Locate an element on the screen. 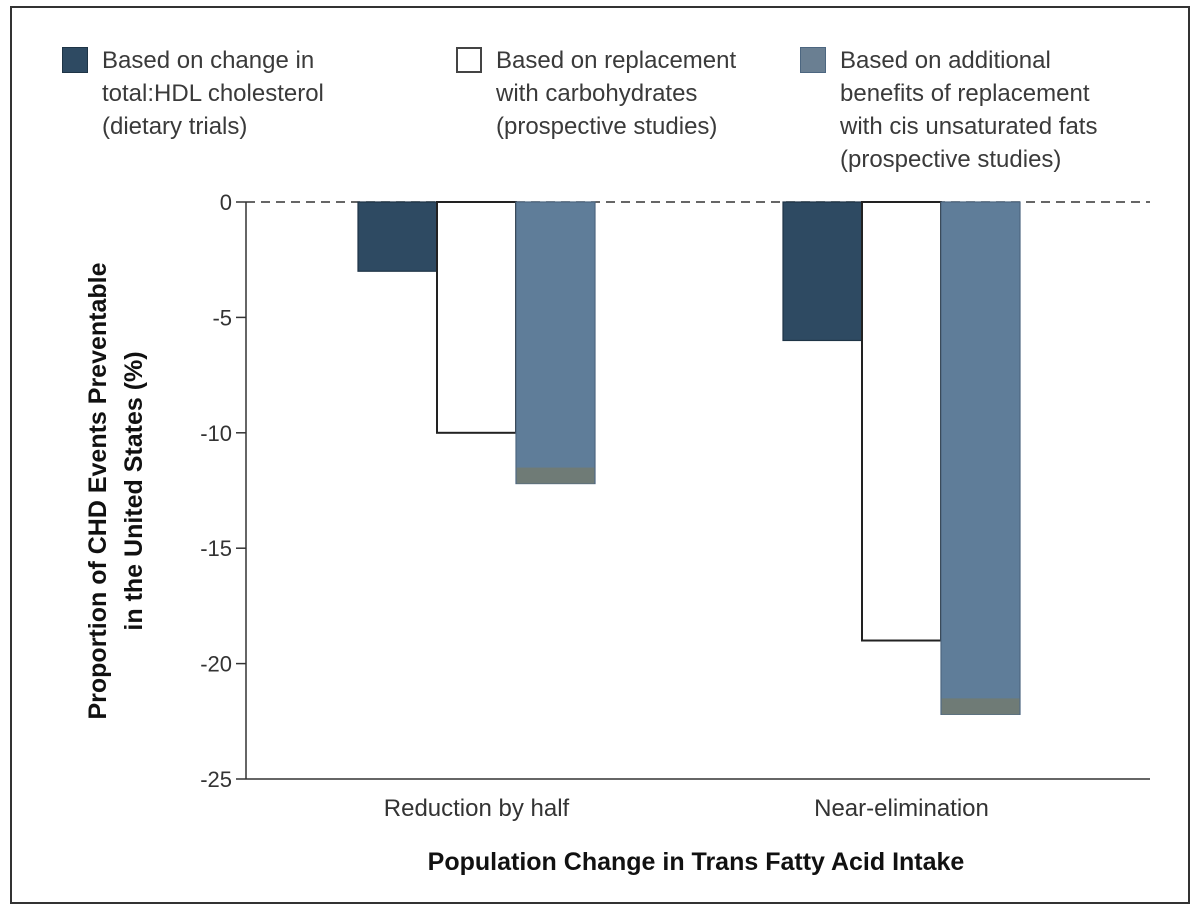  y-tick-label: -5 is located at coordinates (222, 317).